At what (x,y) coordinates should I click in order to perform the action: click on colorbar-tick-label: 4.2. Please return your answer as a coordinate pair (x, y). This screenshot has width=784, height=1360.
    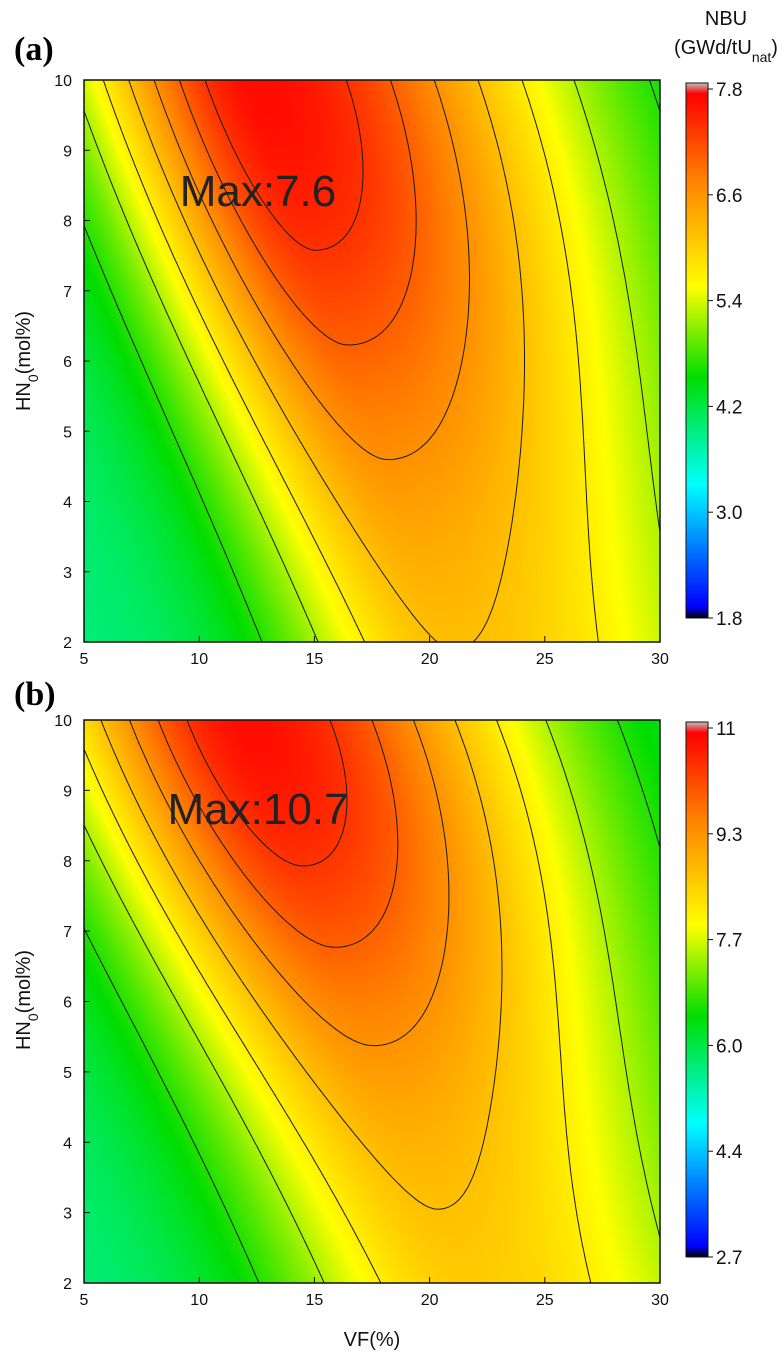
    Looking at the image, I should click on (729, 407).